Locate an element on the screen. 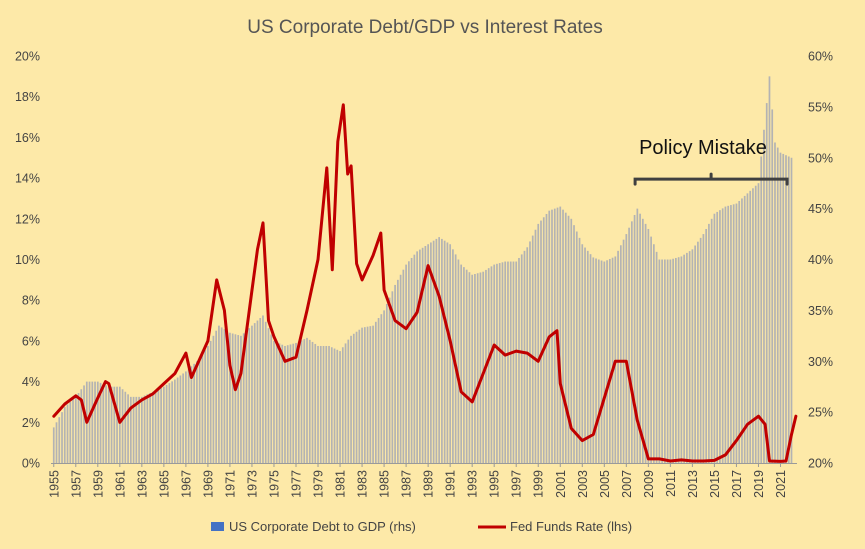 This screenshot has height=549, width=865. y-right-tick-label: 35% is located at coordinates (820, 311).